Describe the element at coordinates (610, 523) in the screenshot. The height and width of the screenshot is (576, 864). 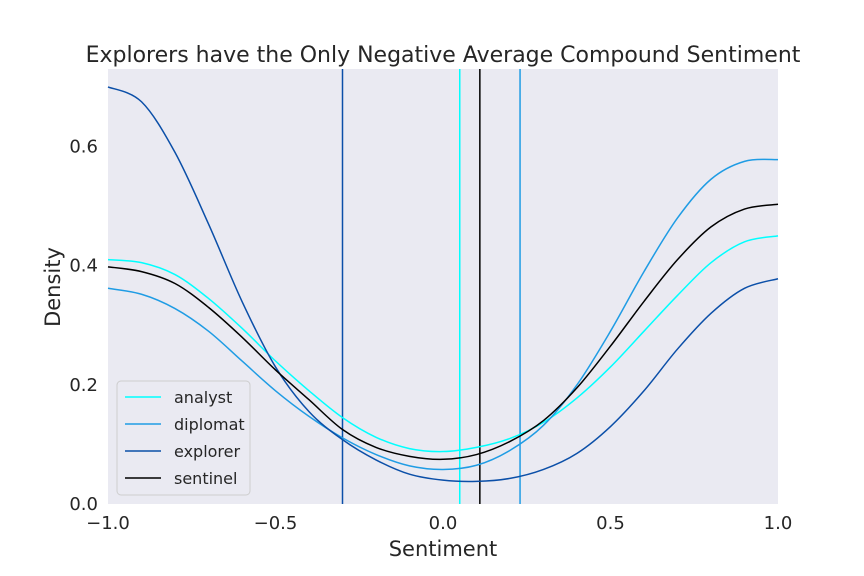
I see `x-tick-label: 0.5` at that location.